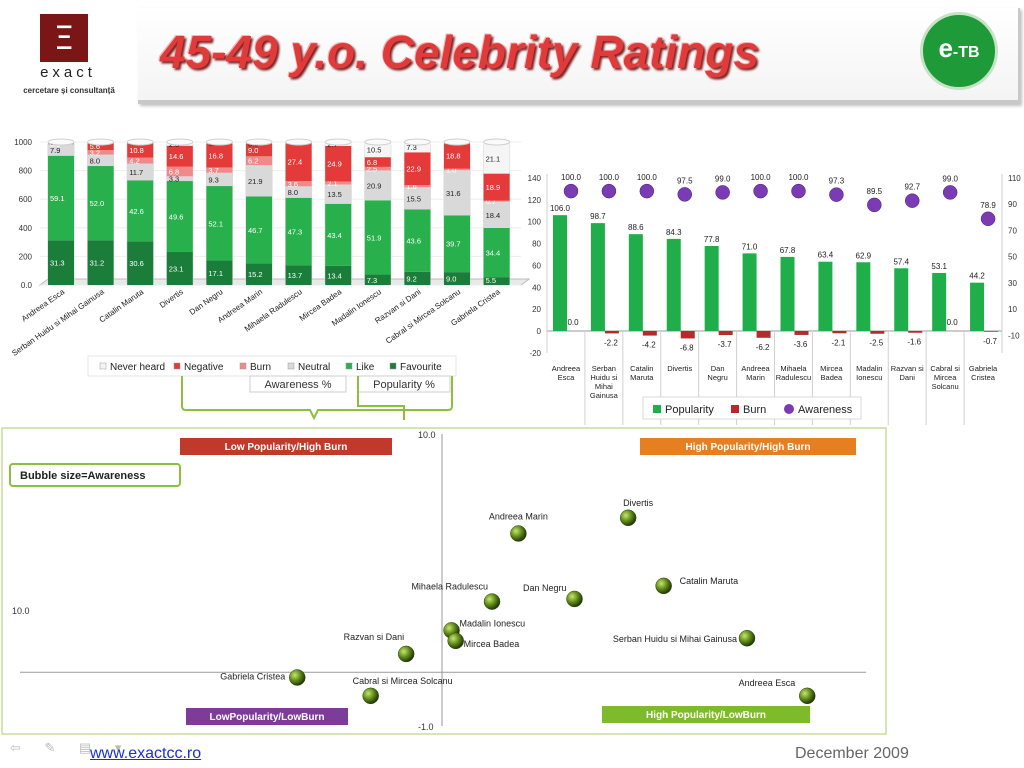 The height and width of the screenshot is (768, 1024). What do you see at coordinates (760, 191) in the screenshot?
I see `awareness-dot` at bounding box center [760, 191].